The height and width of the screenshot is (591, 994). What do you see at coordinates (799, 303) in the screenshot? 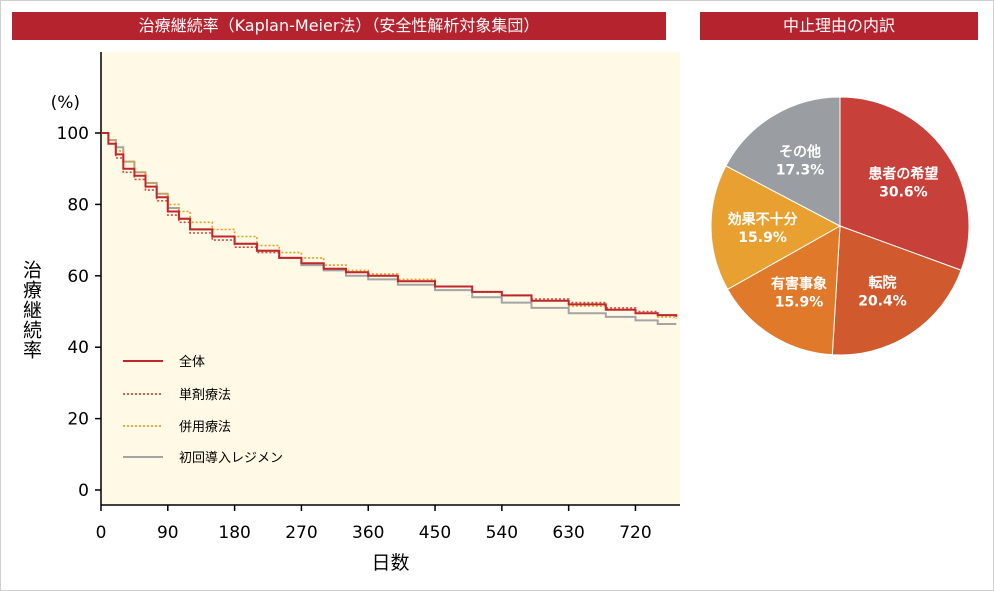
I see `pie-value-2: 15.9%` at bounding box center [799, 303].